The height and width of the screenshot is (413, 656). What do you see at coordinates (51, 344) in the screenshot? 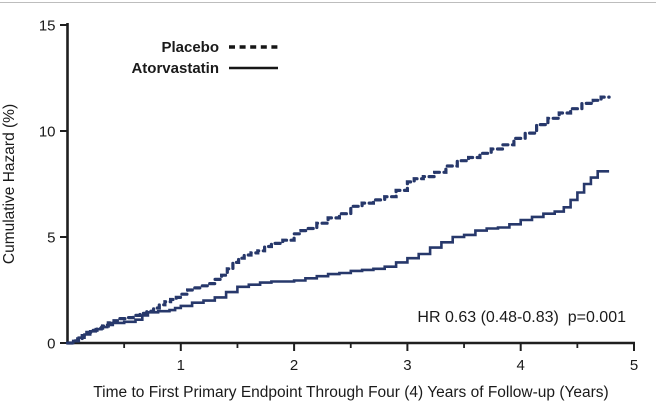
I see `y-tick-label-0: 0` at bounding box center [51, 344].